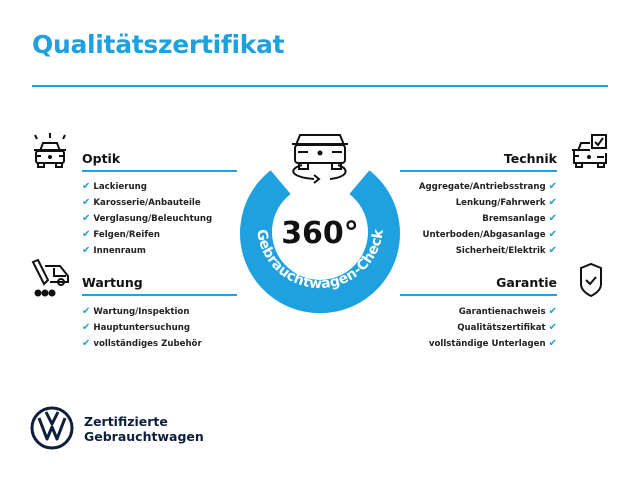  I want to click on rotating-car-icon, so click(320, 159).